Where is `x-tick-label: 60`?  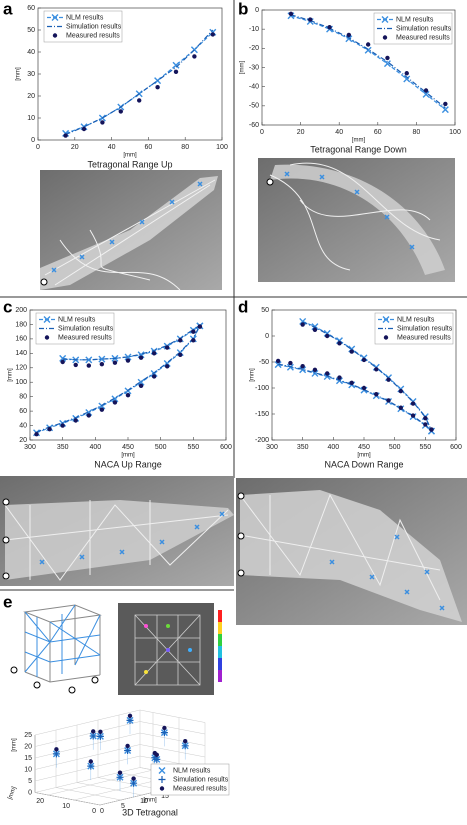 x-tick-label: 60 is located at coordinates (149, 147).